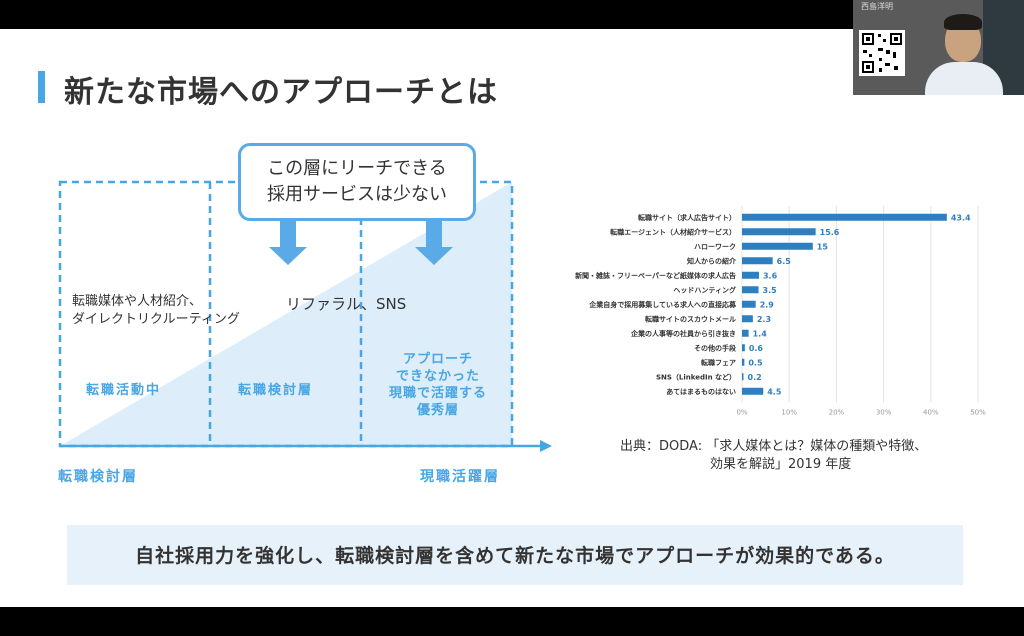 Image resolution: width=1024 pixels, height=636 pixels. What do you see at coordinates (764, 319) in the screenshot?
I see `value-label: 2.3` at bounding box center [764, 319].